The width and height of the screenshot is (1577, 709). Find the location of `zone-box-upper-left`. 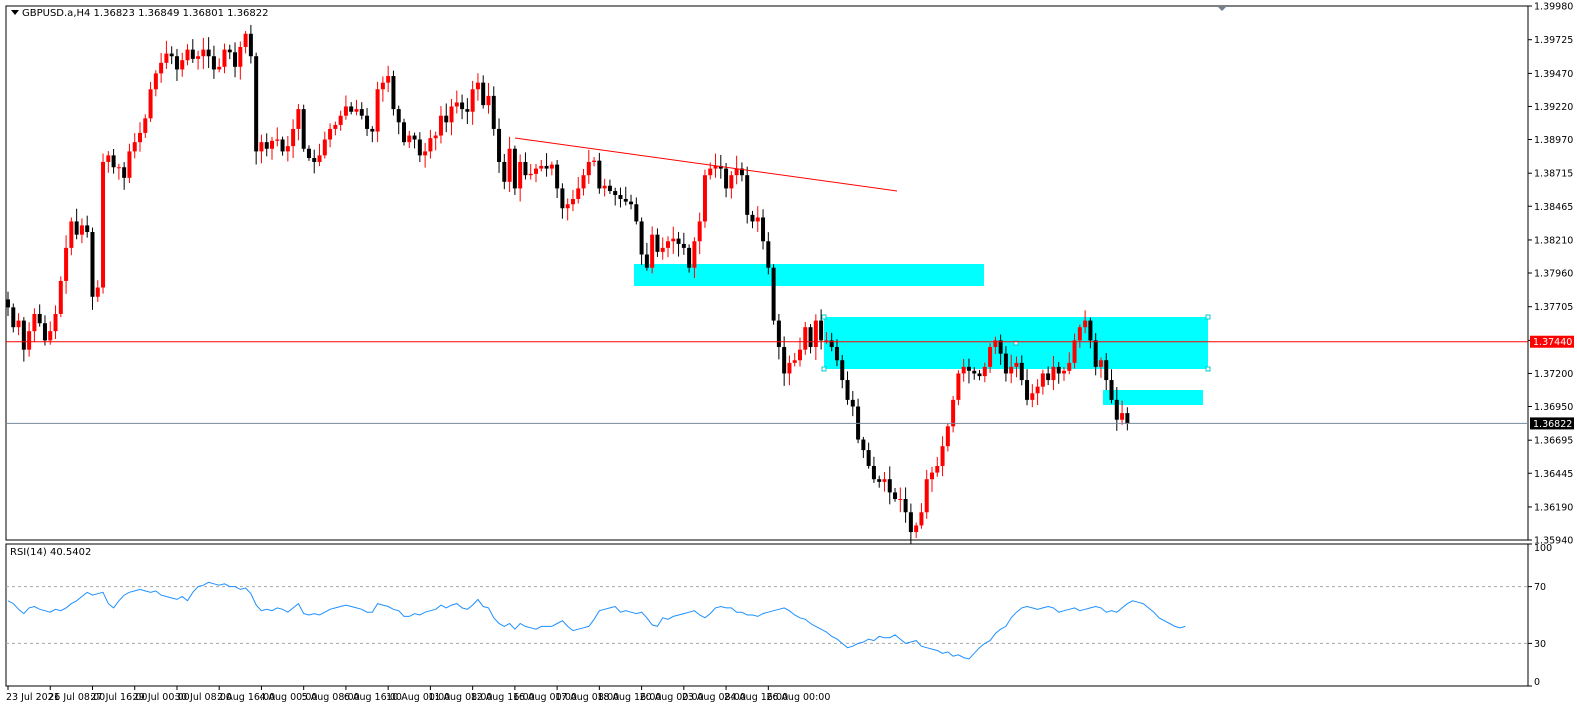

zone-box-upper-left is located at coordinates (809, 275).